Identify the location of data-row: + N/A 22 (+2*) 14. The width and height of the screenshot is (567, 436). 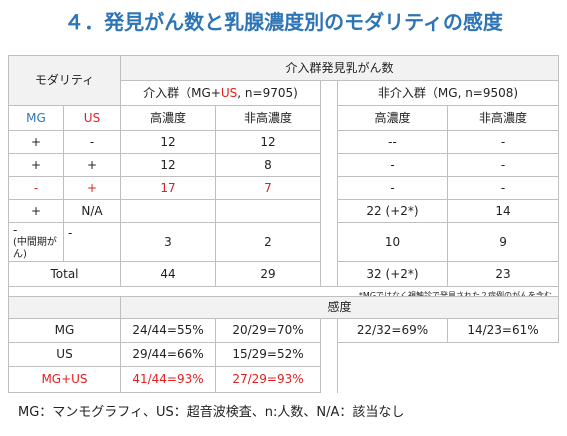
(284, 211).